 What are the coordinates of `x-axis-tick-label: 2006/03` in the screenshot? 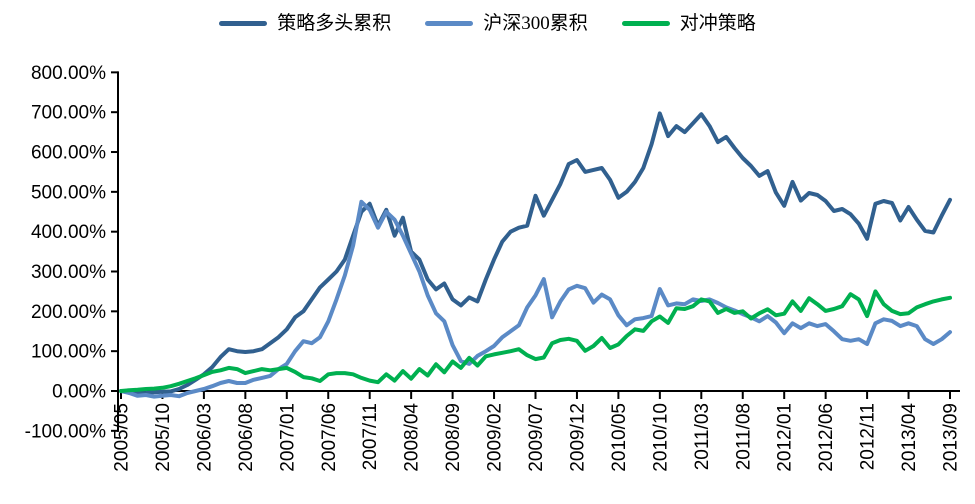 It's located at (204, 437).